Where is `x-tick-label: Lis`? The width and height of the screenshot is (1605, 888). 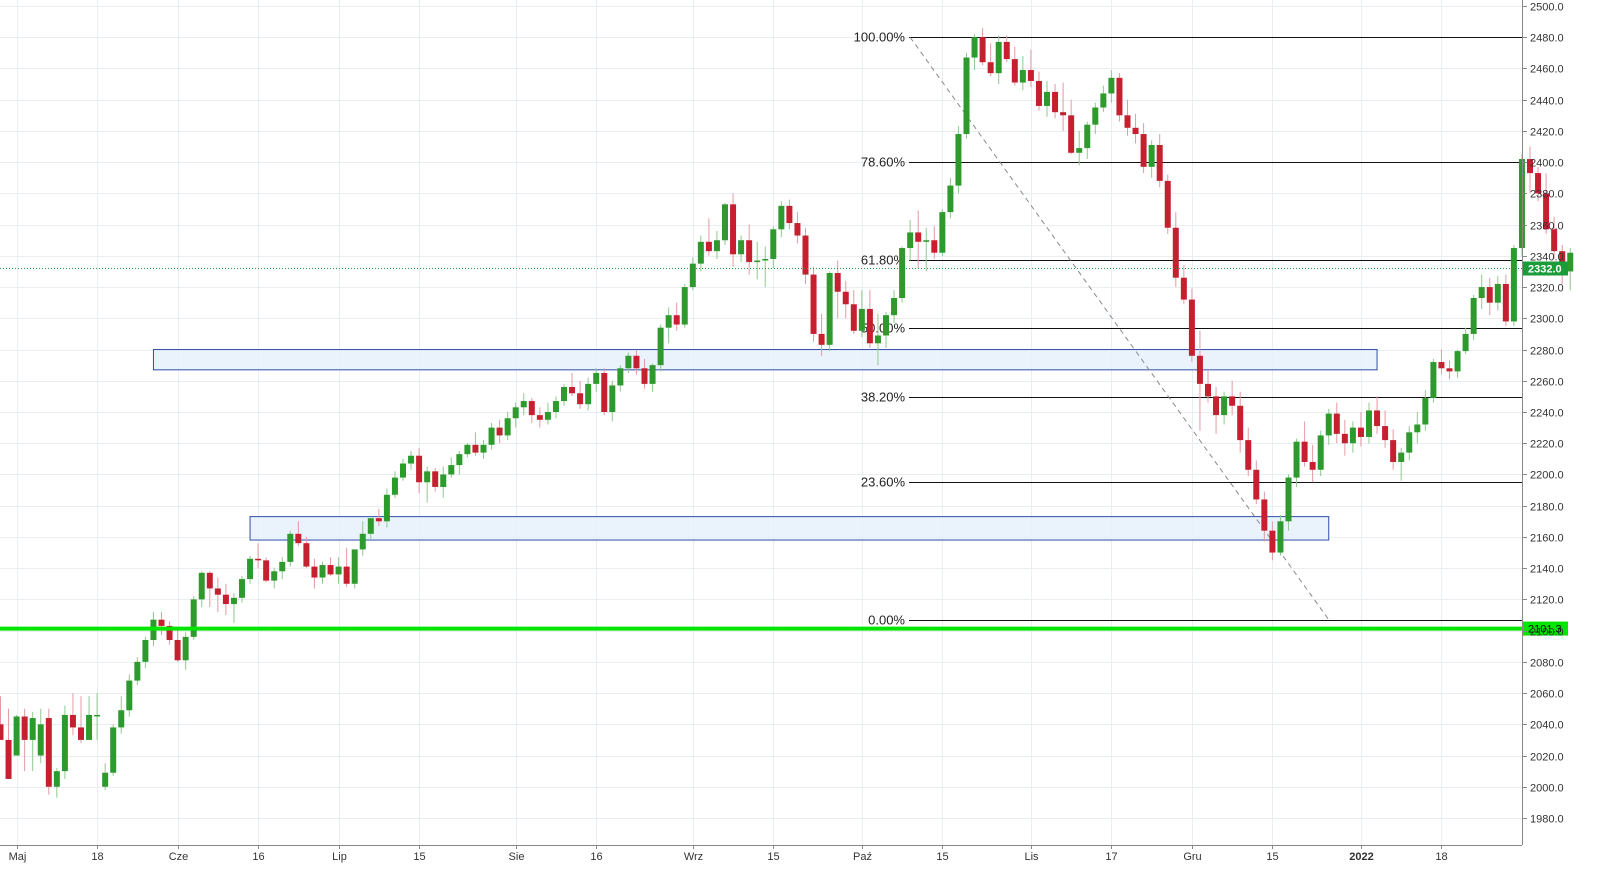
x-tick-label: Lis is located at coordinates (1031, 857).